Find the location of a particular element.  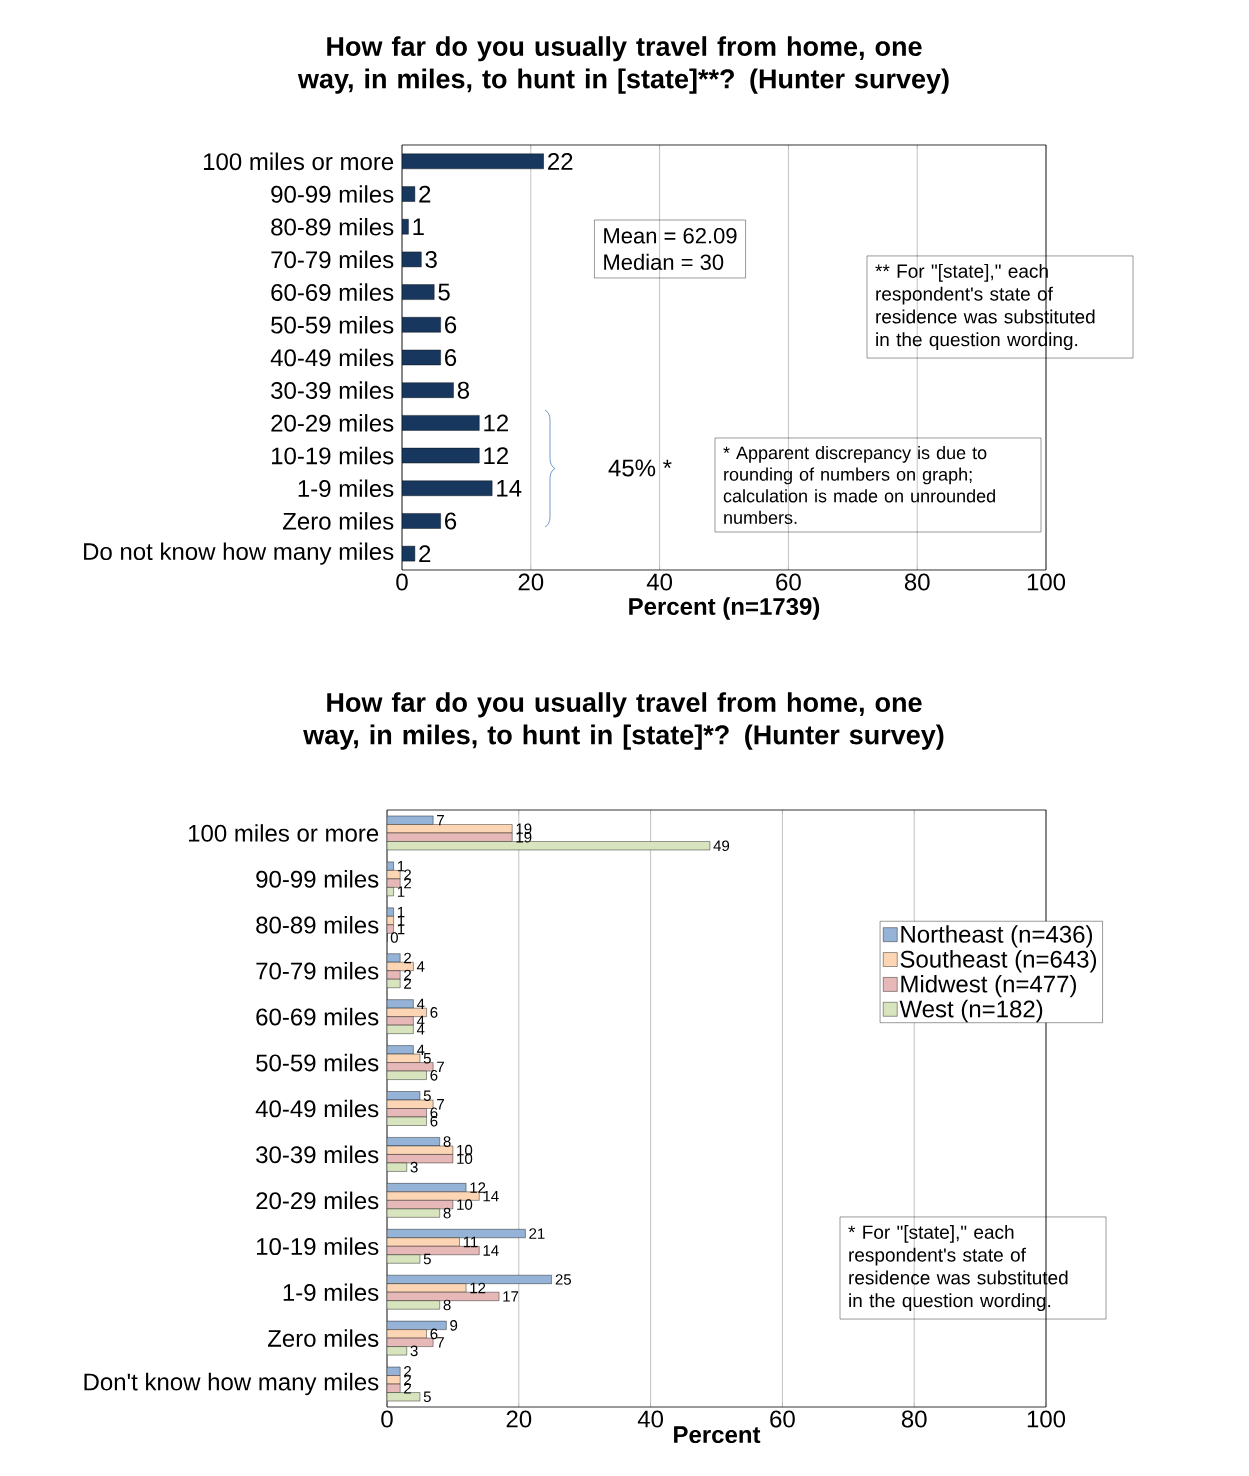

data-label: 21 is located at coordinates (537, 1233).